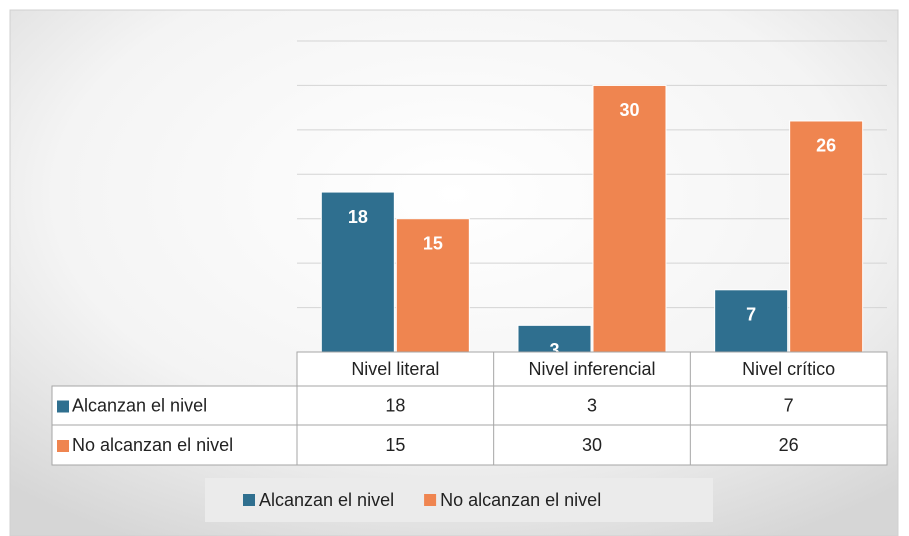 This screenshot has height=536, width=909. I want to click on legend-label: Alcanzan el nivel, so click(326, 500).